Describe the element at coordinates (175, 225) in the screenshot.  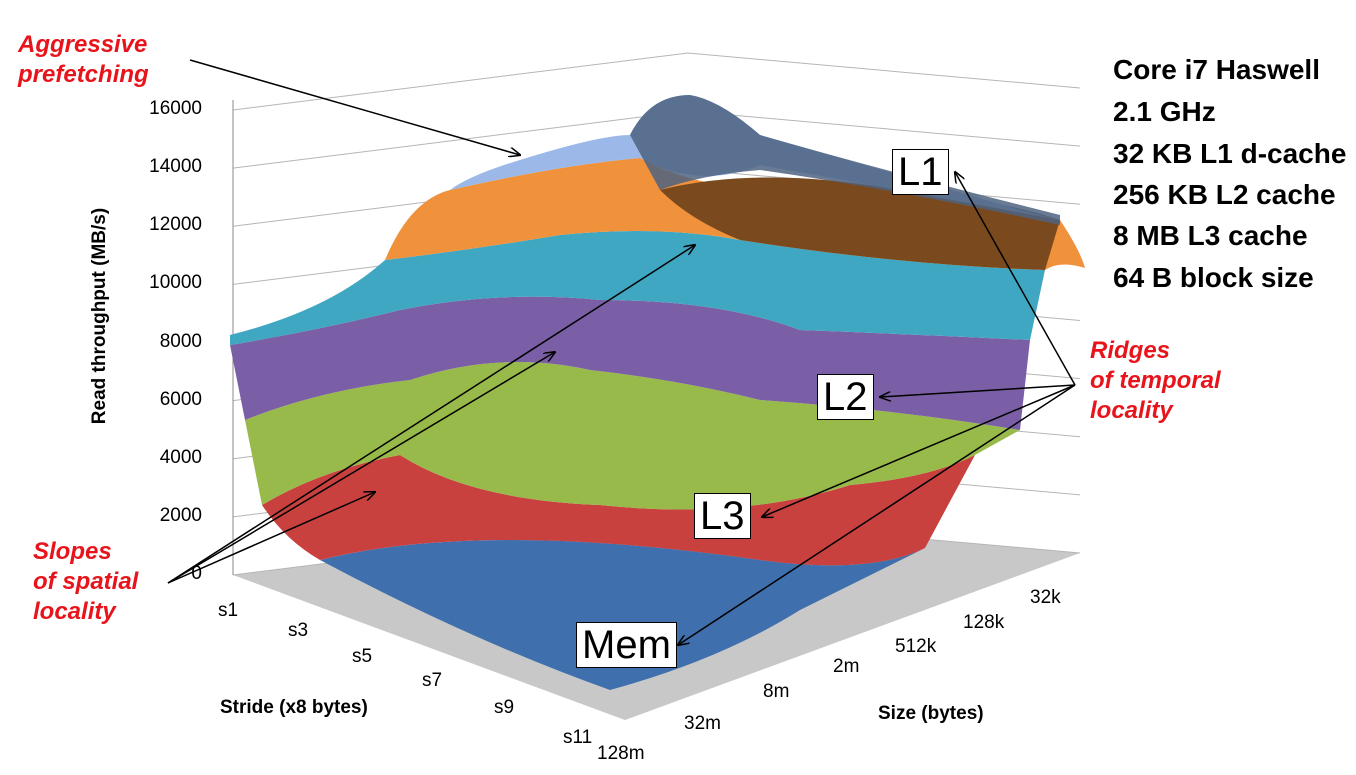
I see `z-tick-label: 12000` at that location.